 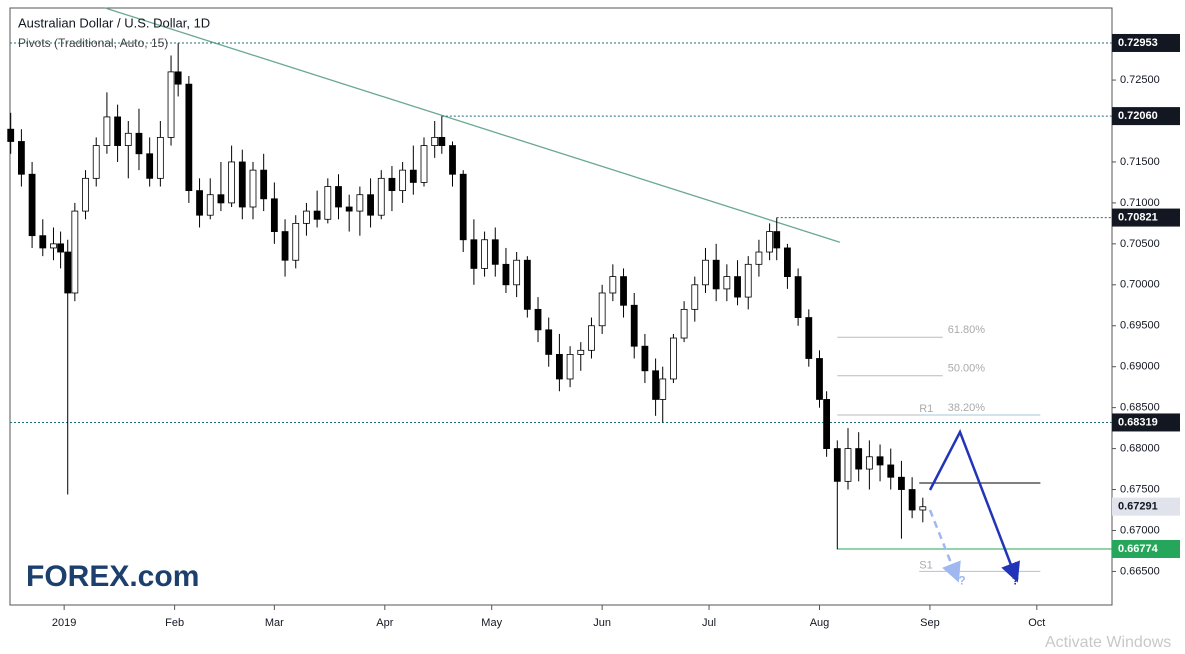 I want to click on x-tick-label: Aug, so click(x=820, y=623).